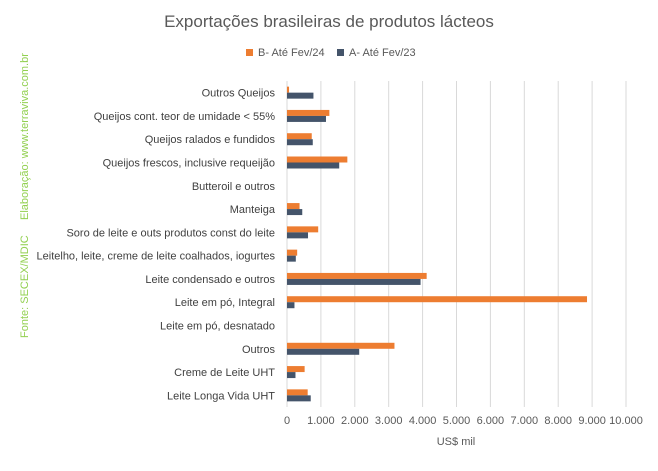  What do you see at coordinates (185, 117) in the screenshot?
I see `category-label: Queijos cont. teor de umidade < 55%` at bounding box center [185, 117].